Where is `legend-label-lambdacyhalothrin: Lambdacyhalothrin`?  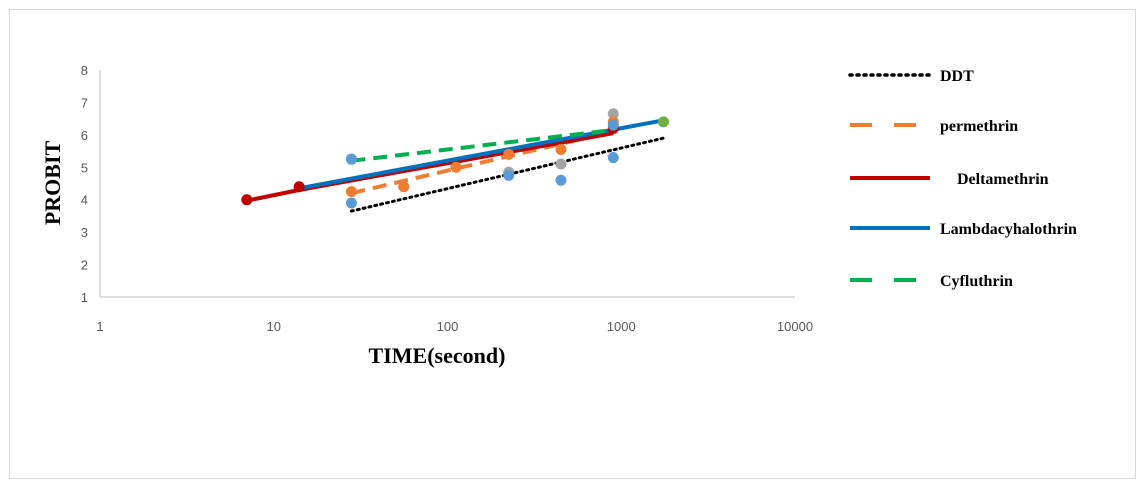 legend-label-lambdacyhalothrin: Lambdacyhalothrin is located at coordinates (1008, 229).